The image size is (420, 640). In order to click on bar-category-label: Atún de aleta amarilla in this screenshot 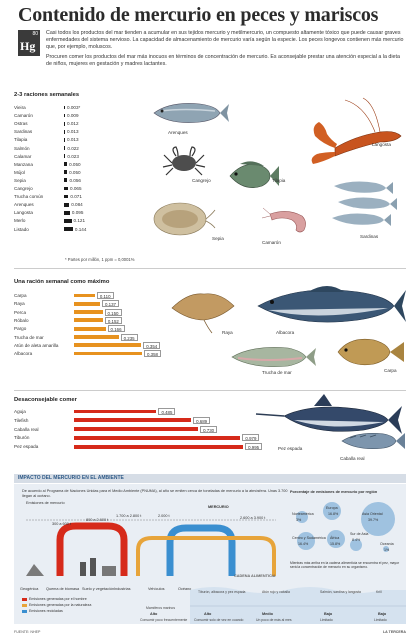, I will do `click(36, 345)`.